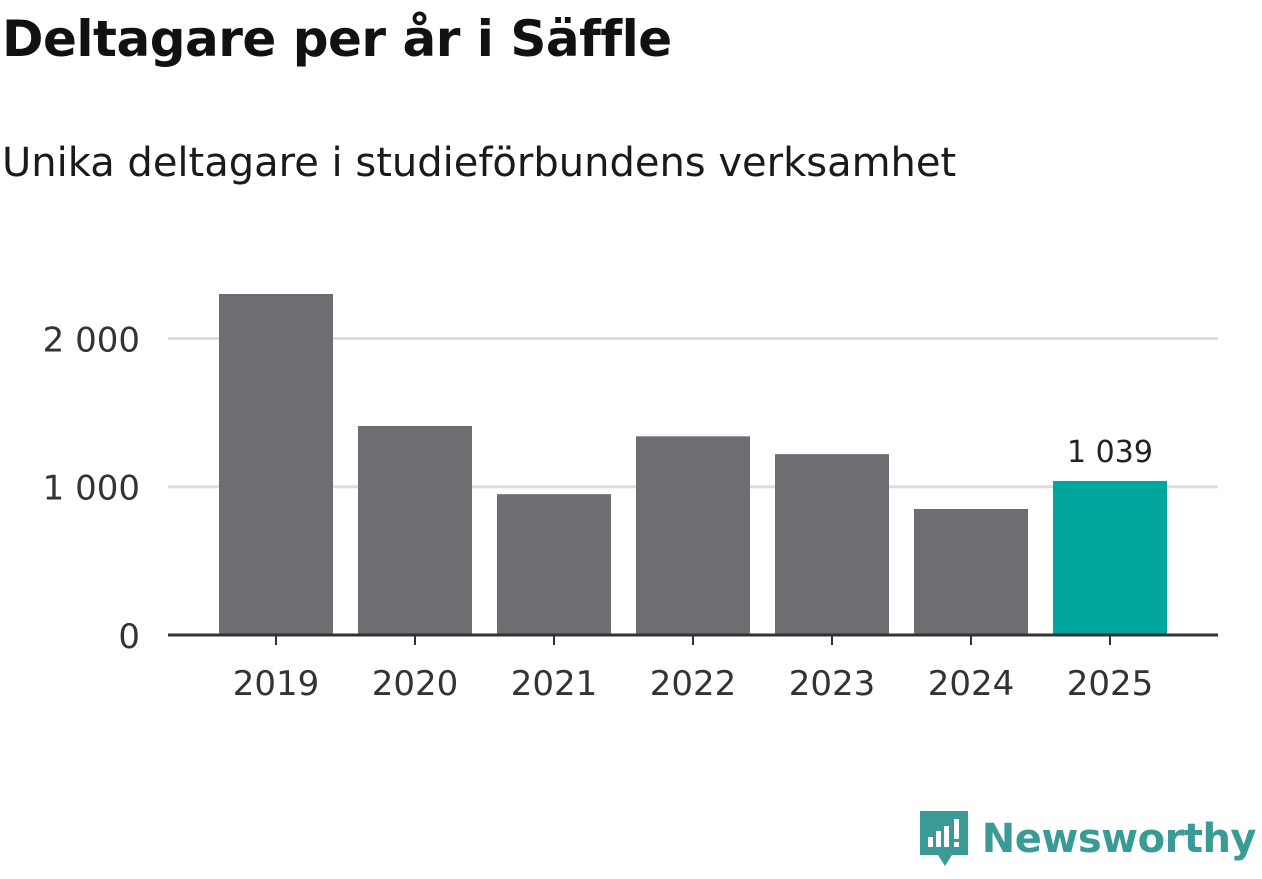 This screenshot has height=879, width=1262. What do you see at coordinates (832, 684) in the screenshot?
I see `x-tick-label: 2023` at bounding box center [832, 684].